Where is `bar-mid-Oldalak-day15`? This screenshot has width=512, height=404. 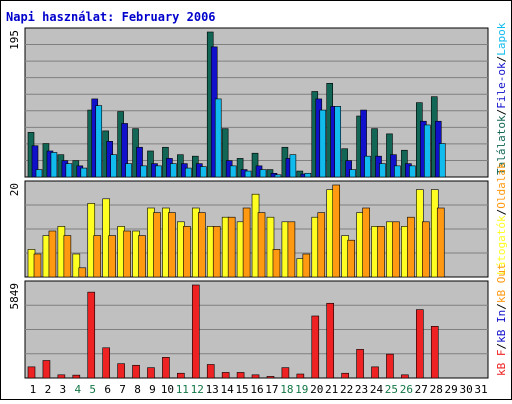 bar-mid-Oldalak-day15 is located at coordinates (246, 242).